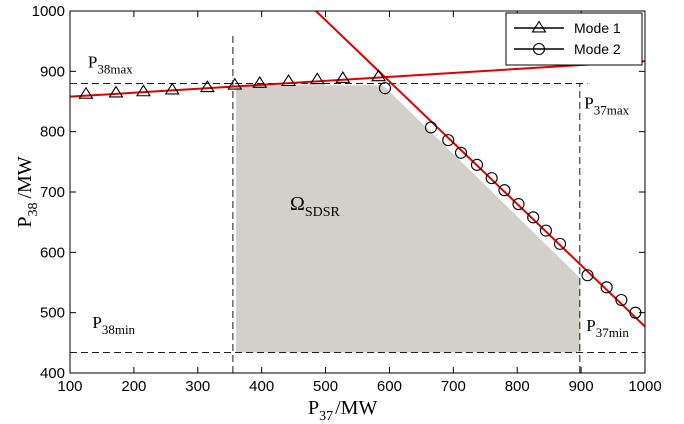 The height and width of the screenshot is (424, 684). What do you see at coordinates (597, 49) in the screenshot?
I see `legend-label-2: Mode 2` at bounding box center [597, 49].